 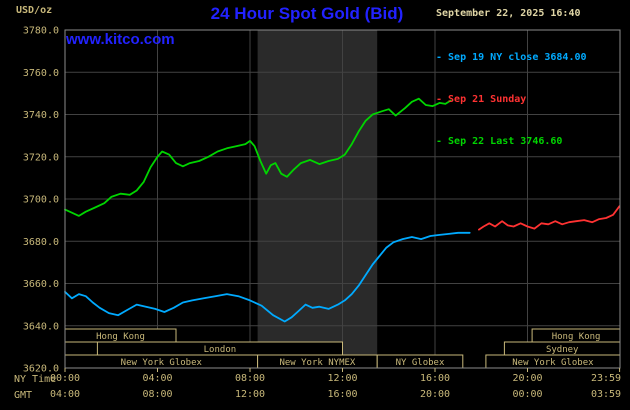 I want to click on x-tick-label-ny: 23:59, so click(x=606, y=378).